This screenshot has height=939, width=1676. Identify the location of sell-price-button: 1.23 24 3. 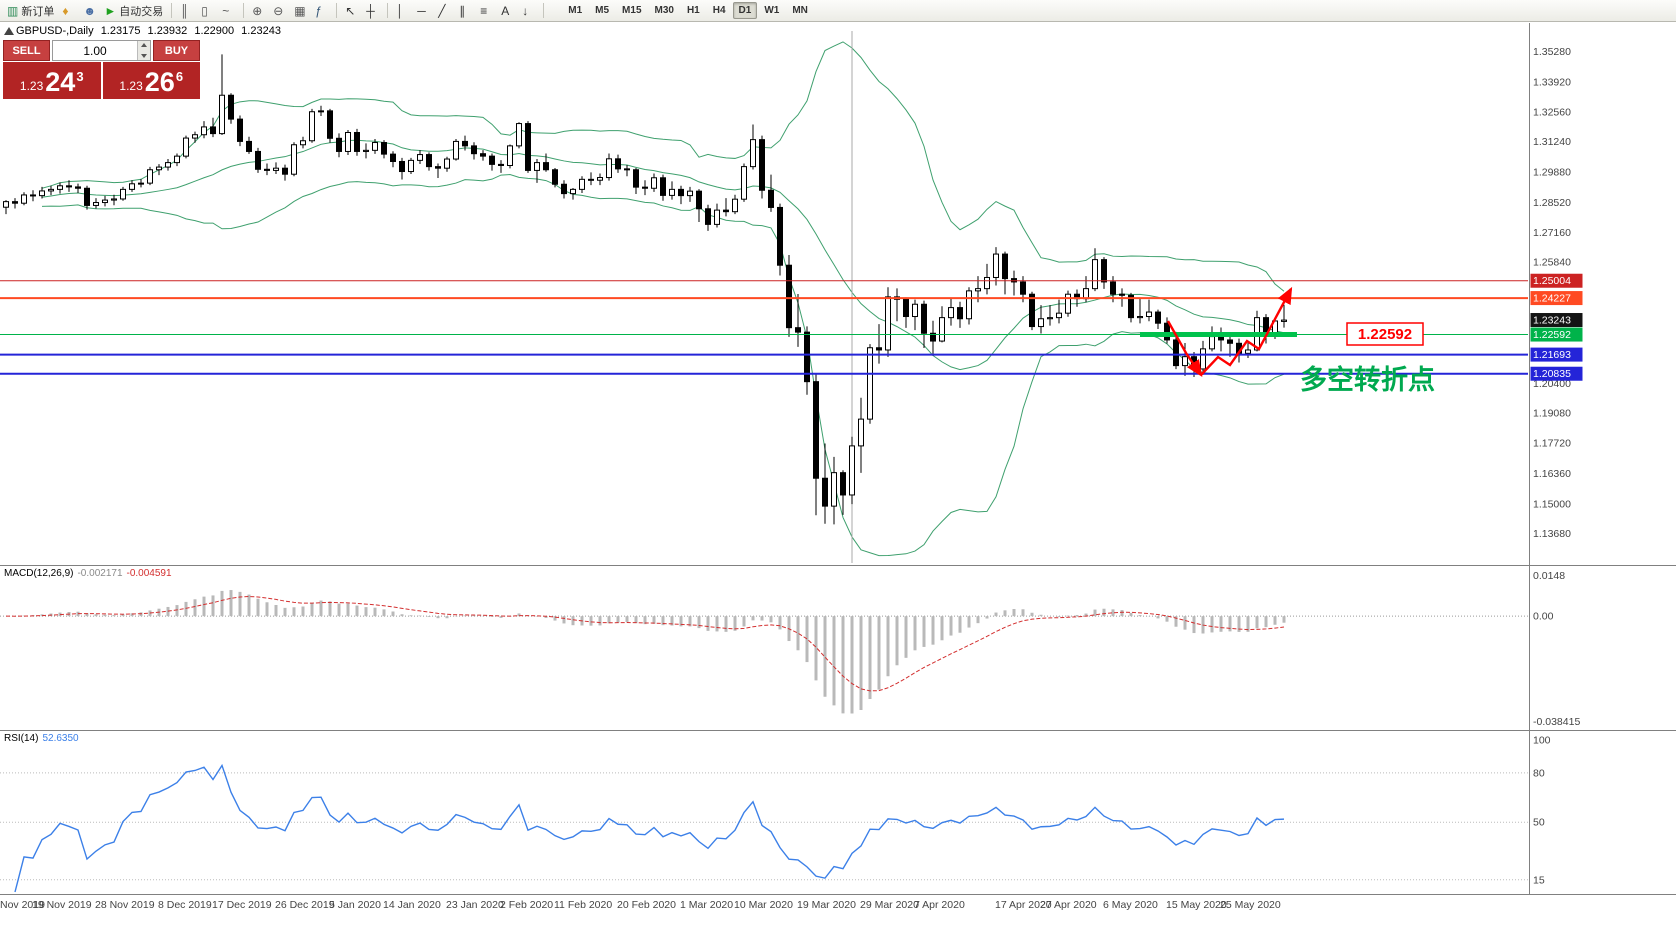
(52, 80).